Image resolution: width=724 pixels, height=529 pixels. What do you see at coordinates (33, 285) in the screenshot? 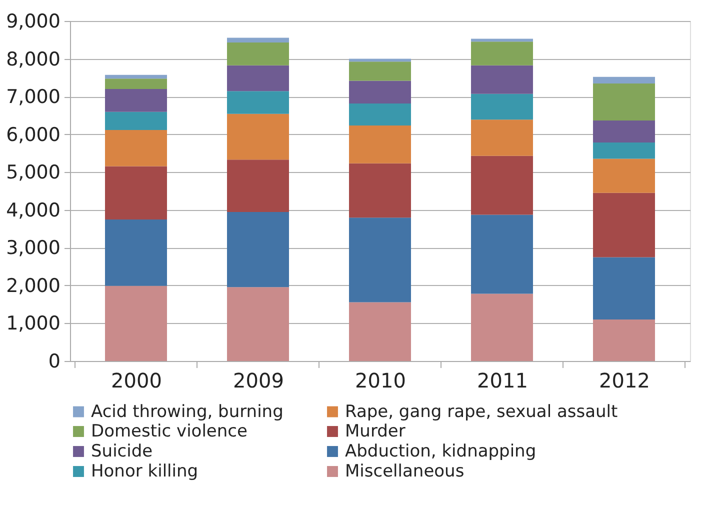
I see `y-tick-label: 2,000` at bounding box center [33, 285].